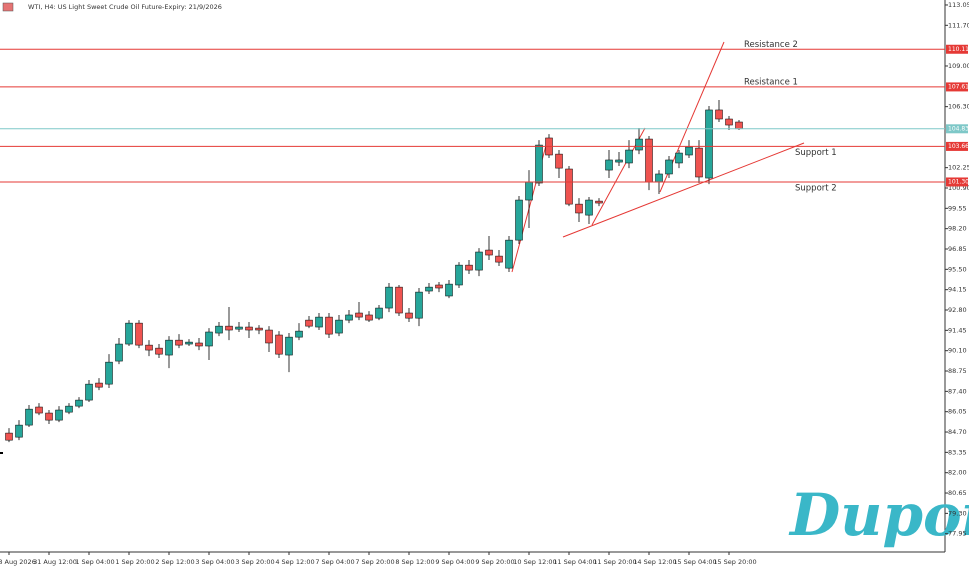 This screenshot has height=566, width=969. I want to click on x-tick-label: 31 Aug 12:00, so click(55, 562).